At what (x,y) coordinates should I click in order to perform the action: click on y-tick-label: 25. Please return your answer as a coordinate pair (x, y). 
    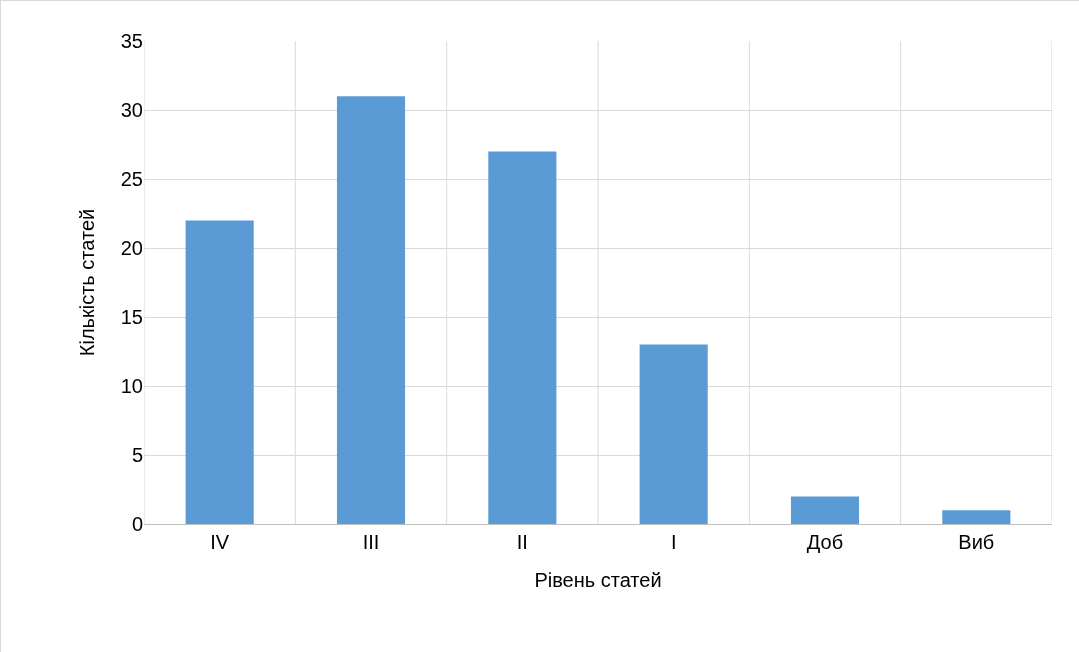
    Looking at the image, I should click on (131, 179).